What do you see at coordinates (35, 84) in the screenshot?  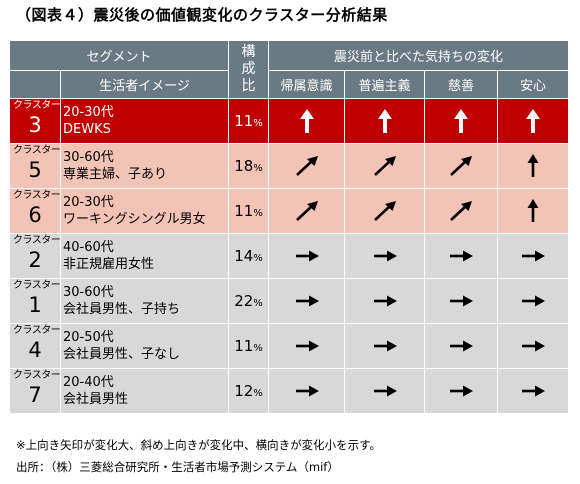 I see `blank-header-cell` at bounding box center [35, 84].